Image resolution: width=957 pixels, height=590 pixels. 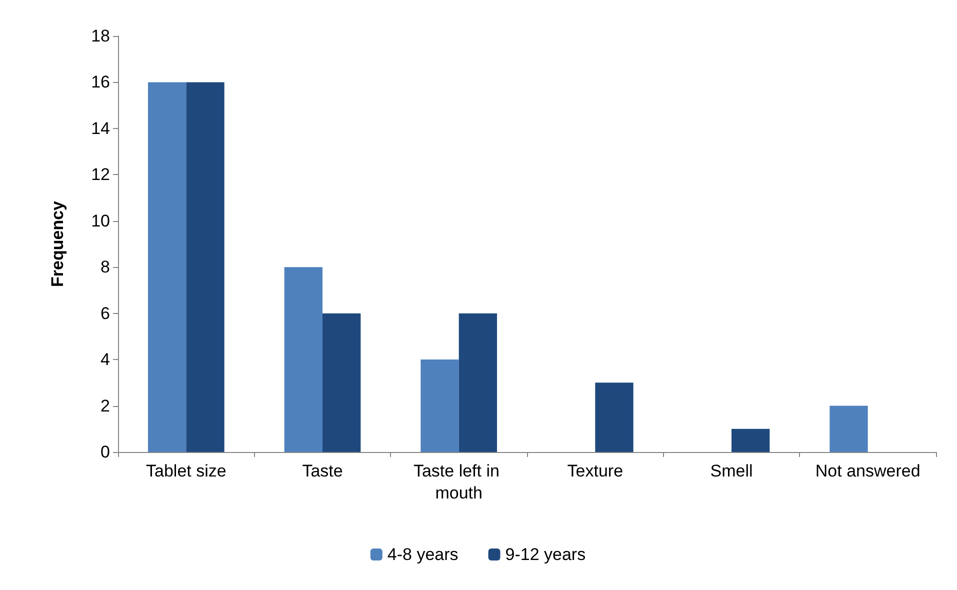 I want to click on x-tick-label: Not answered, so click(x=867, y=471).